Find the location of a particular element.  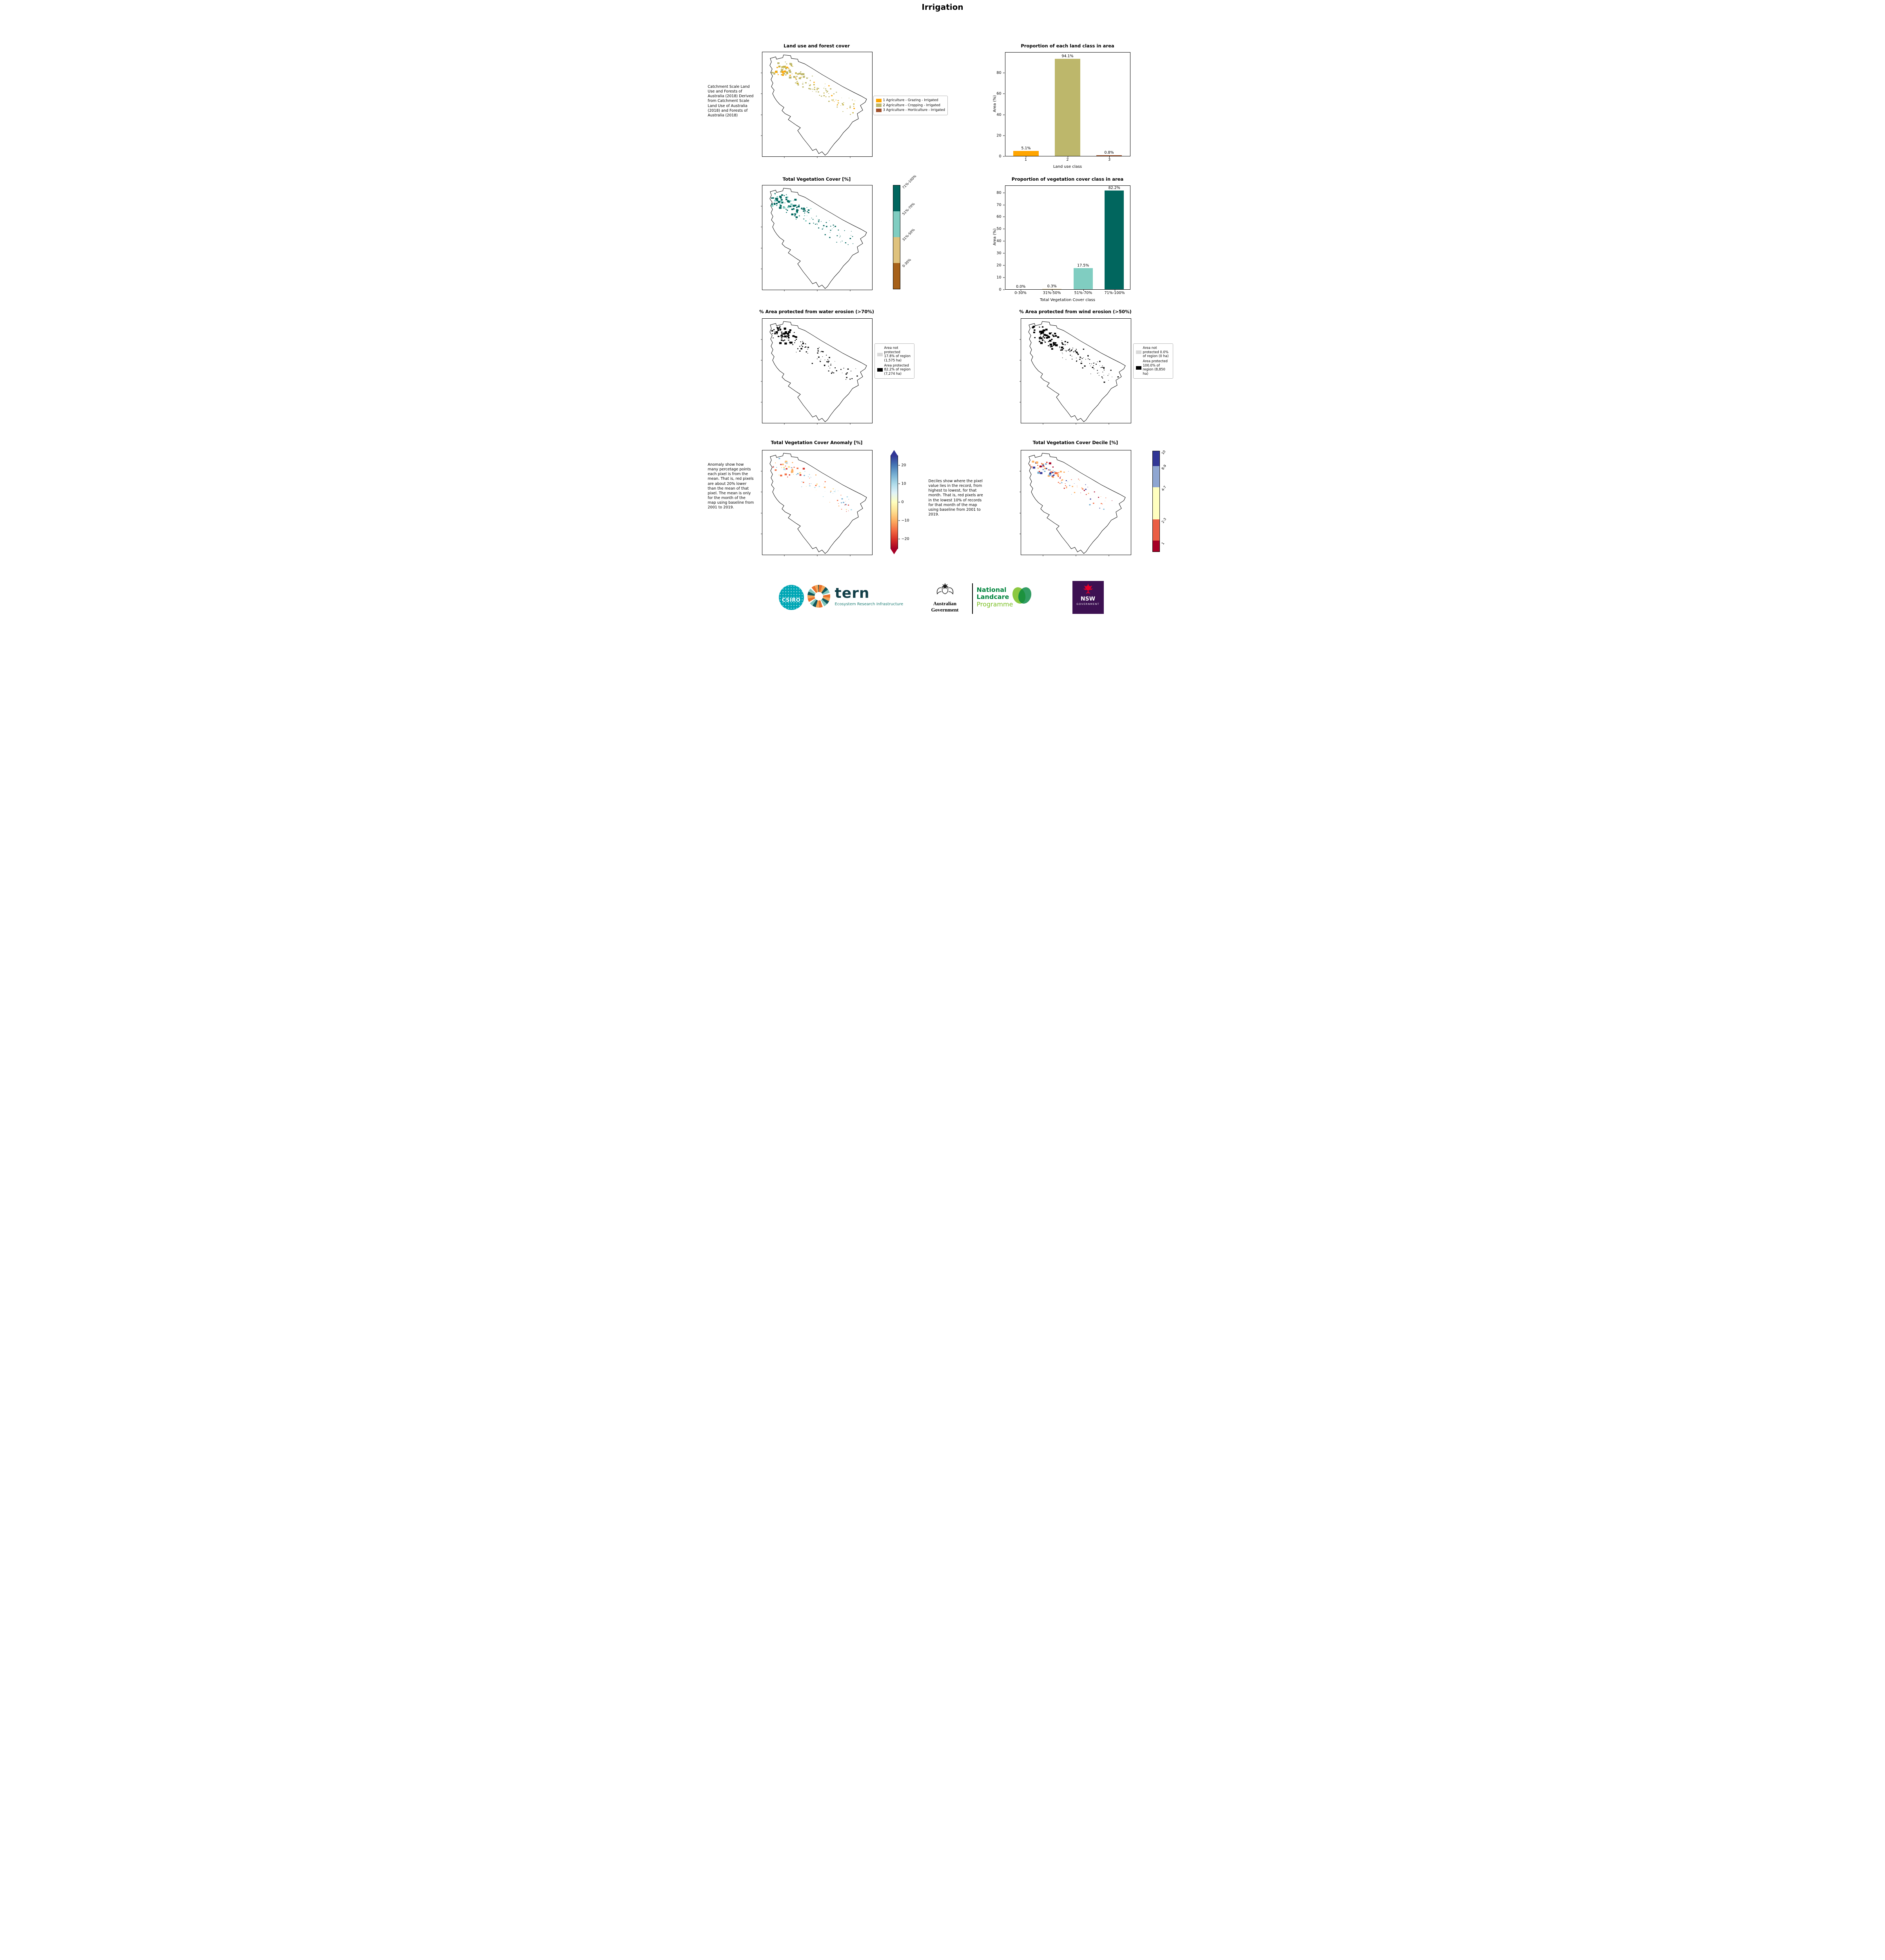

national-landcare-programme-logo: National Landcare Programme is located at coordinates (995, 597).